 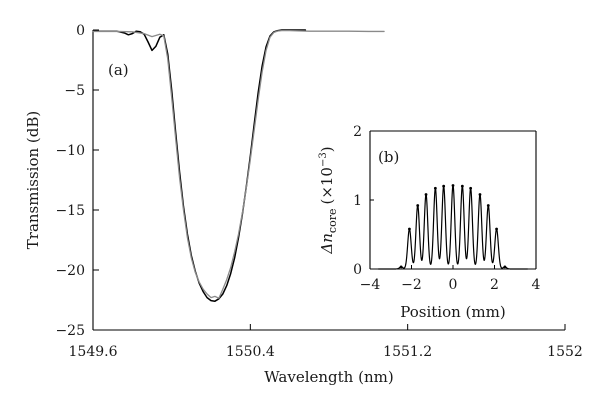 What do you see at coordinates (80, 31) in the screenshot?
I see `main-y-tick-label: 0` at bounding box center [80, 31].